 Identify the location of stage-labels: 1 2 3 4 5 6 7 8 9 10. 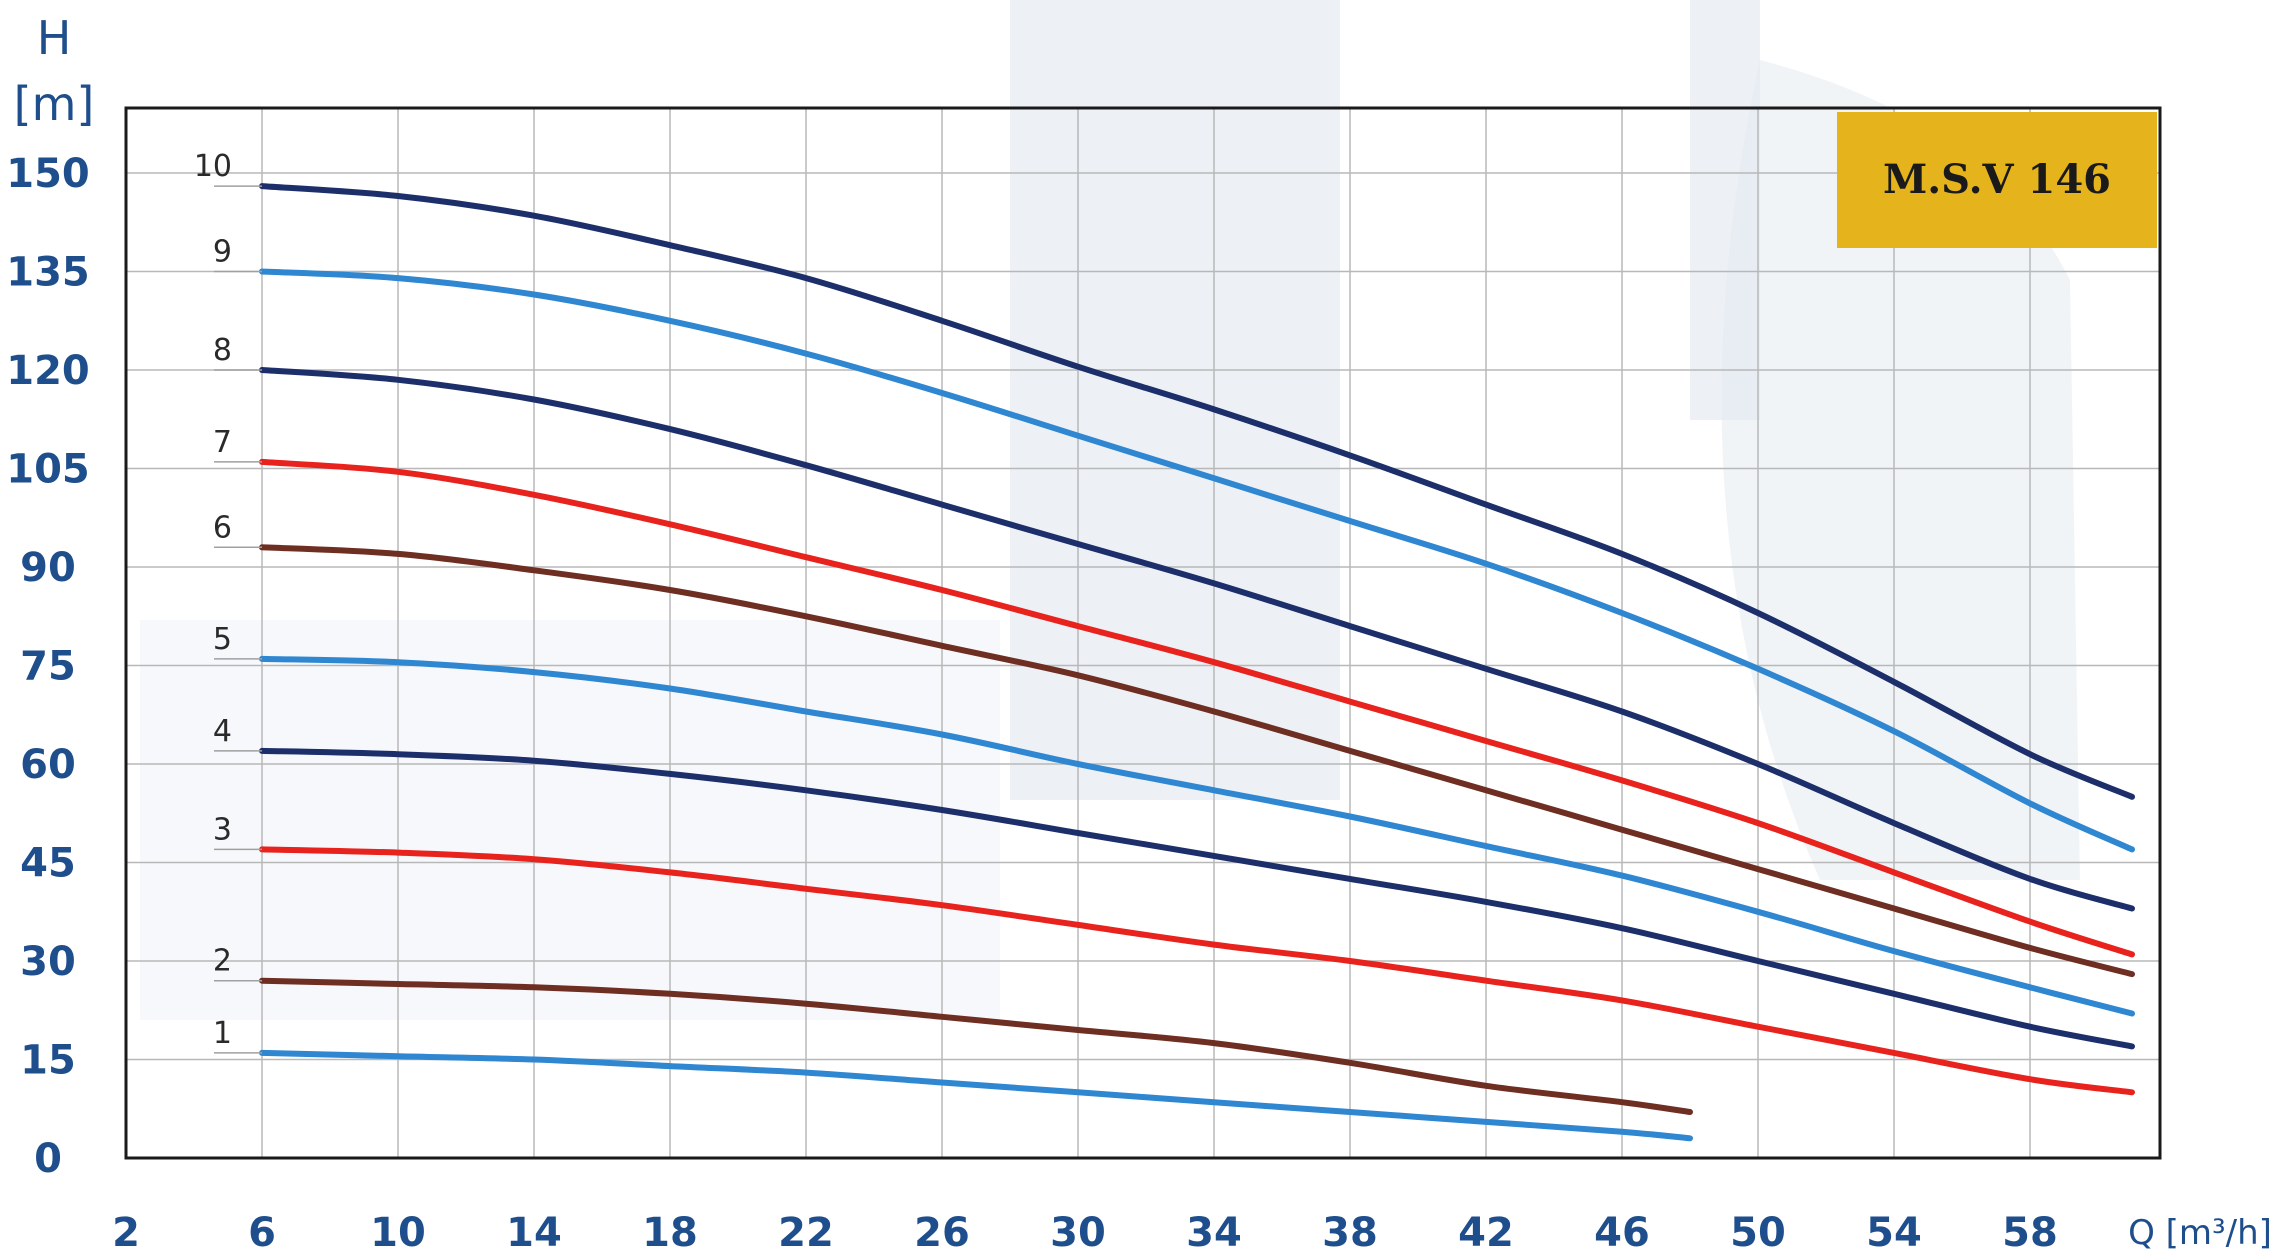
(228, 601).